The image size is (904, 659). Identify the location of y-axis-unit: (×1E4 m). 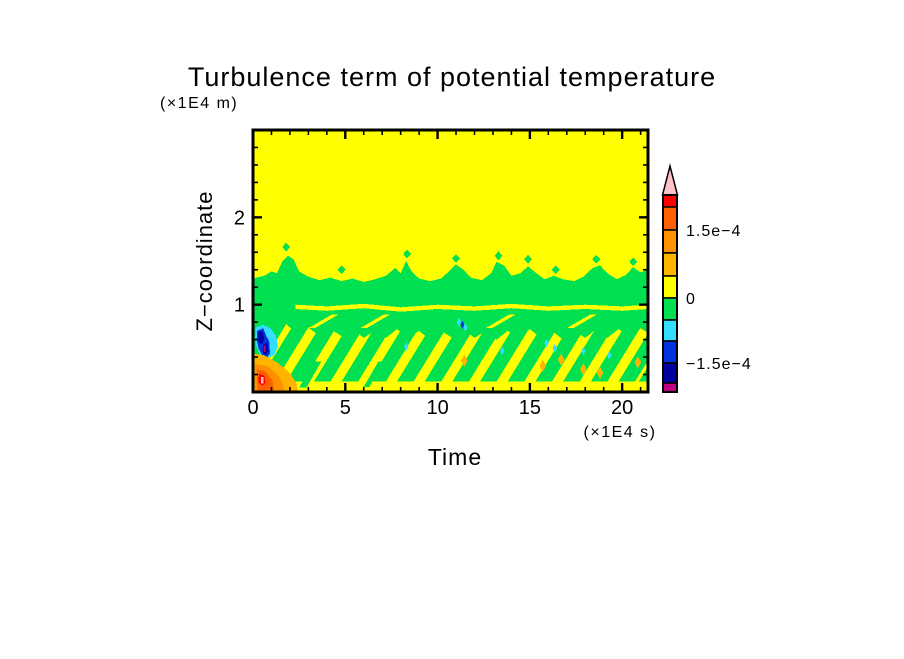
(199, 103).